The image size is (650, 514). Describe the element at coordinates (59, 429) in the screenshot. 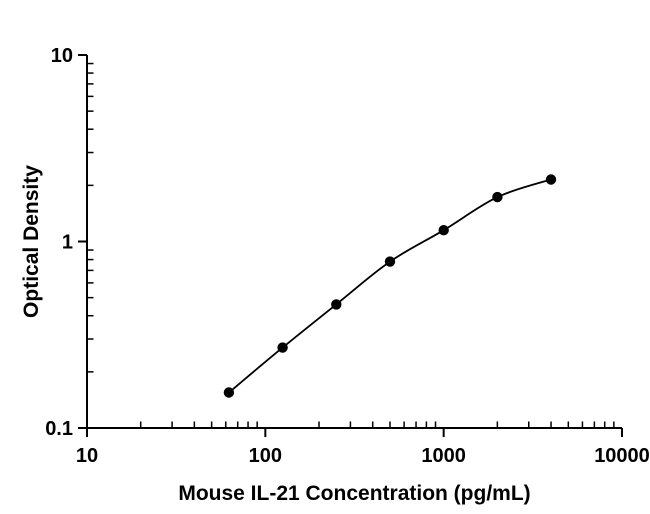

I see `y-tick-label: 0.1` at that location.